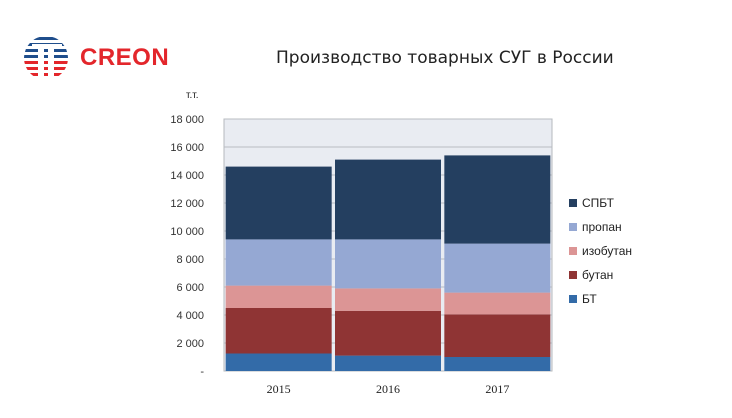 Image resolution: width=732 pixels, height=418 pixels. I want to click on y-unit-label: т.т., so click(192, 95).